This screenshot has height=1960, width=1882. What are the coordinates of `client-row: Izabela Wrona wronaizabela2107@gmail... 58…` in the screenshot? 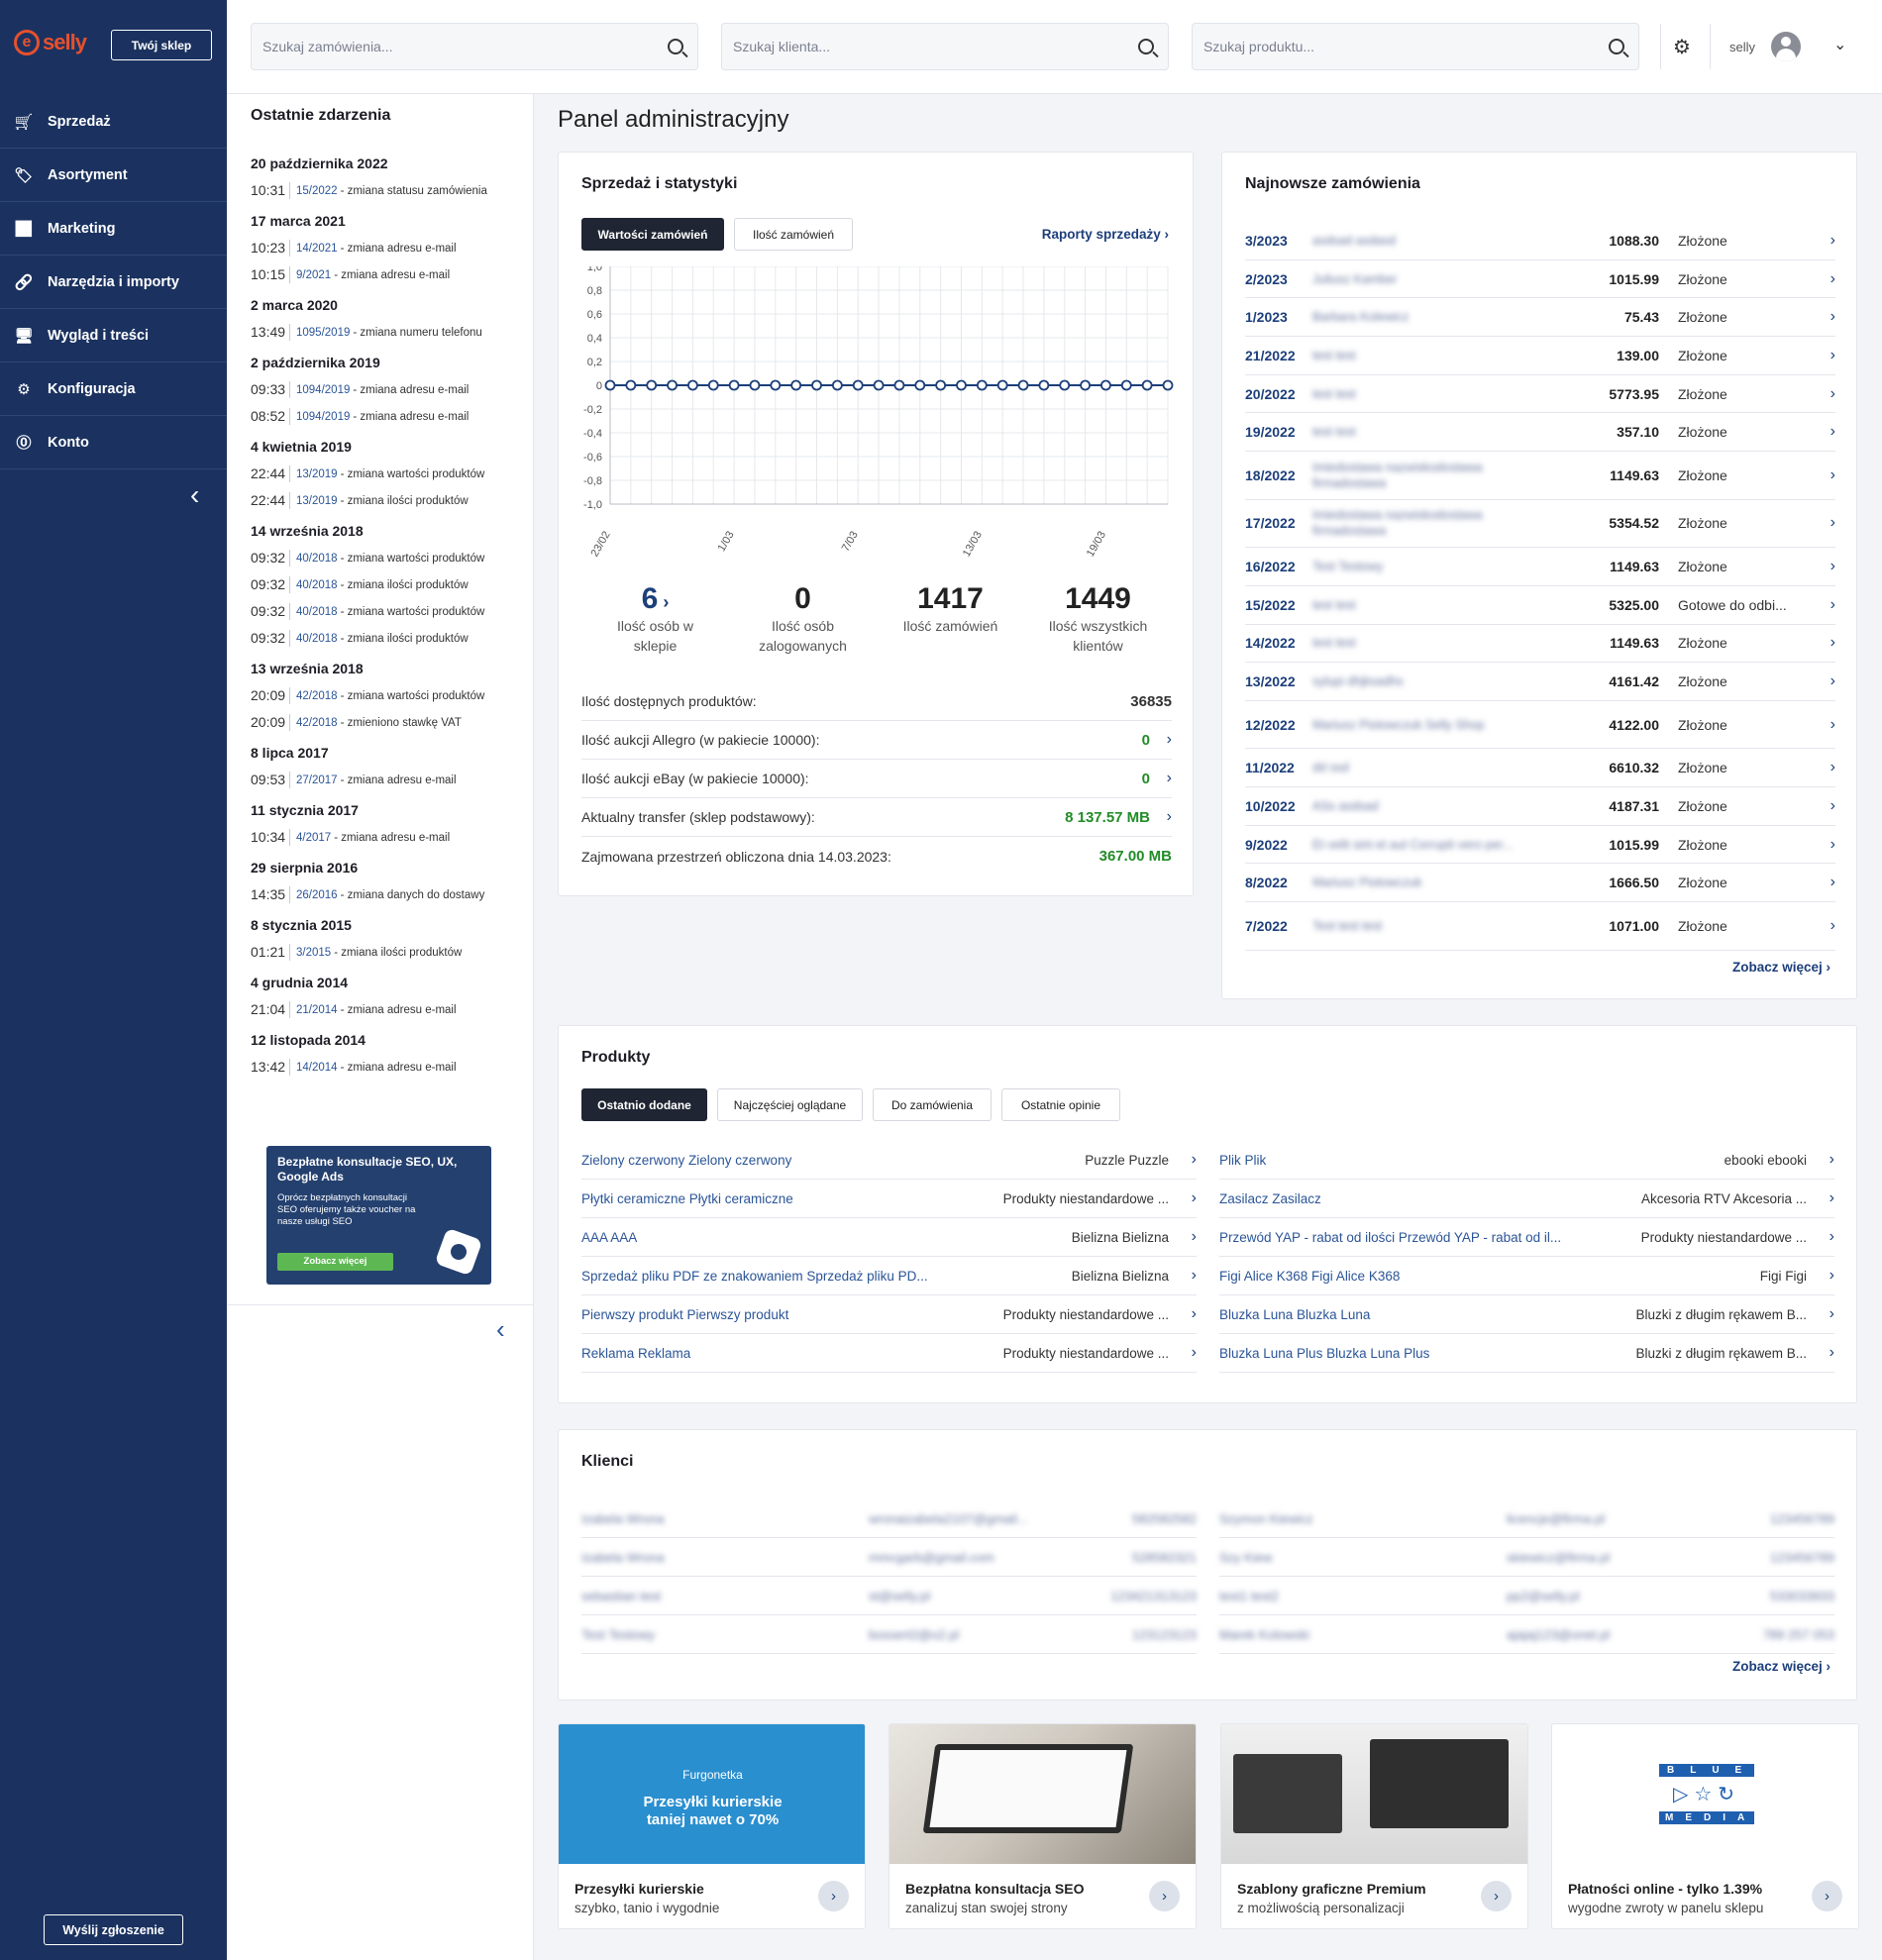 It's located at (889, 1519).